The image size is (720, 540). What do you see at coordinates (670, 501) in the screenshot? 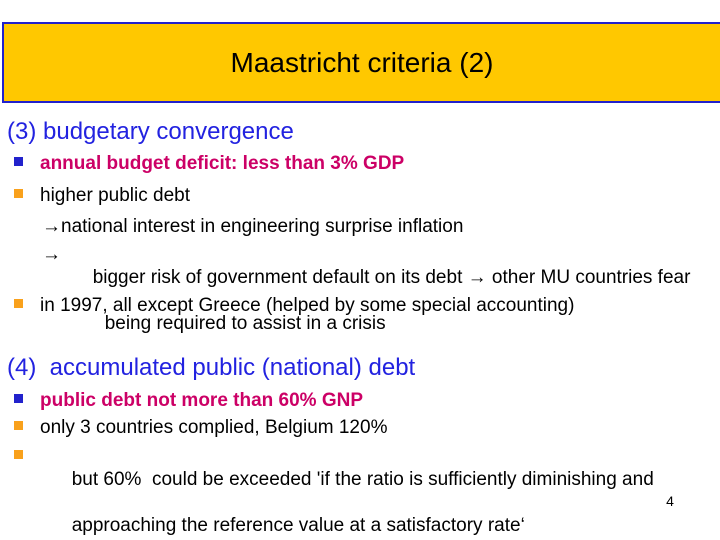
I see `page-number: 4` at bounding box center [670, 501].